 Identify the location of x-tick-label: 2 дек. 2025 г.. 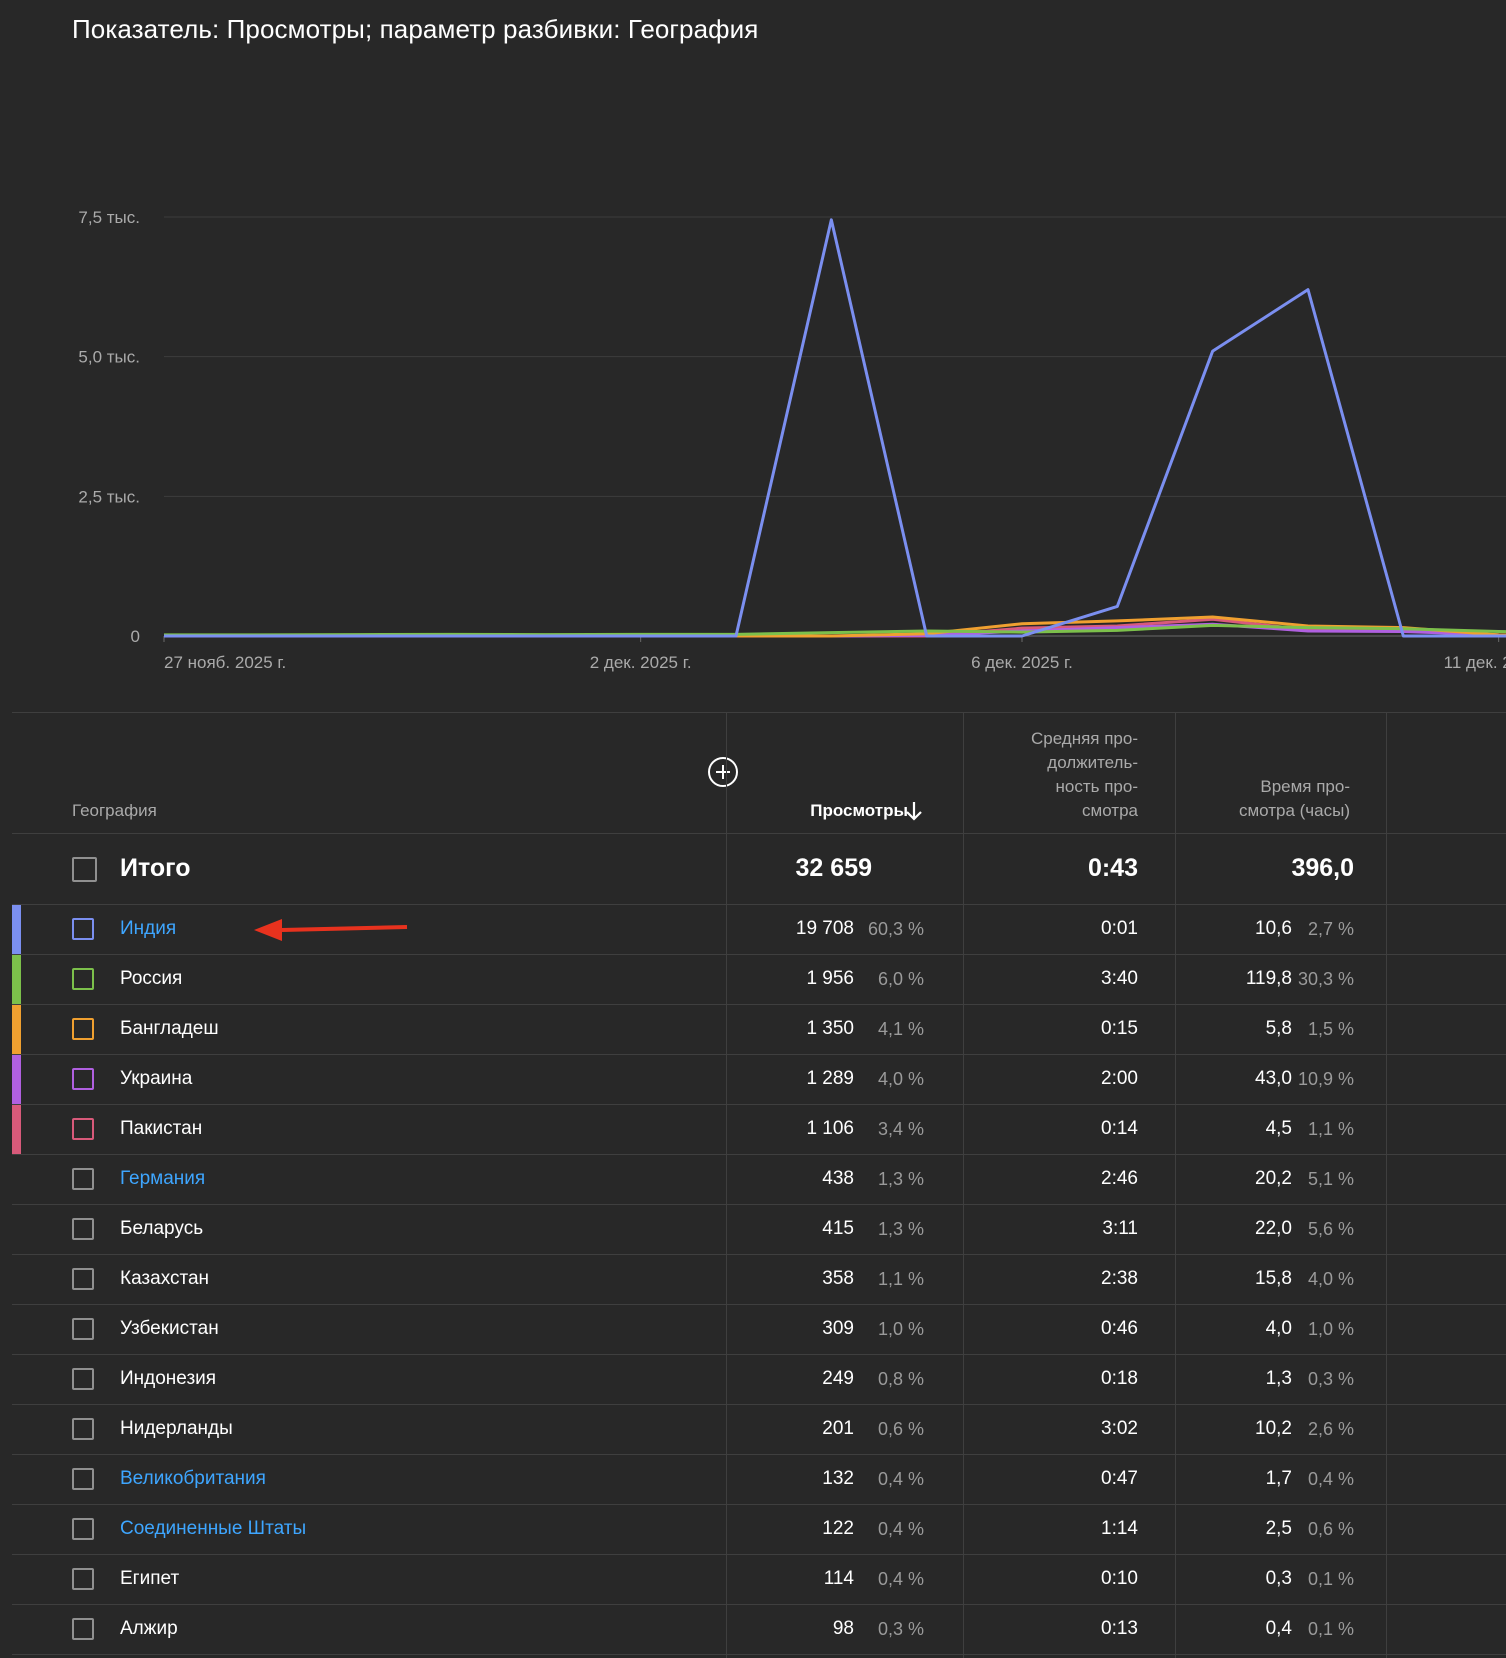
(641, 662).